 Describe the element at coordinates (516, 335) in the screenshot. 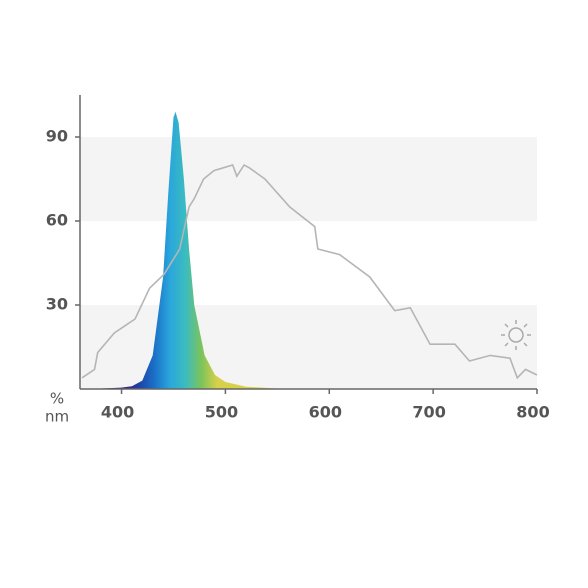

I see `sun-icon` at that location.